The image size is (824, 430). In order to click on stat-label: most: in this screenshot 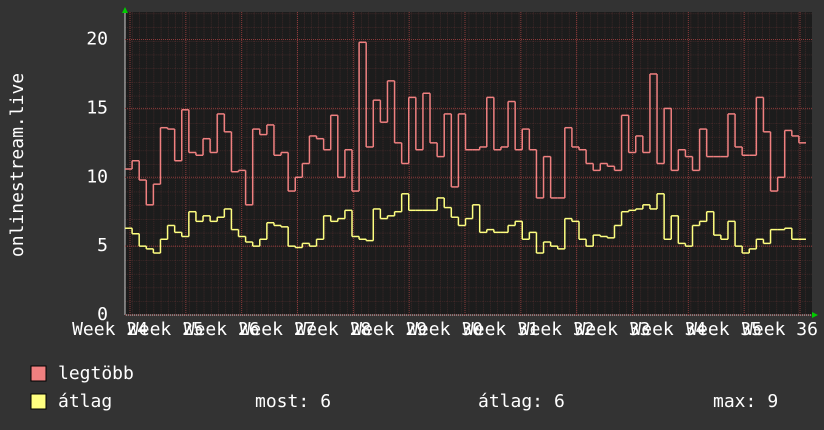, I will do `click(282, 401)`.